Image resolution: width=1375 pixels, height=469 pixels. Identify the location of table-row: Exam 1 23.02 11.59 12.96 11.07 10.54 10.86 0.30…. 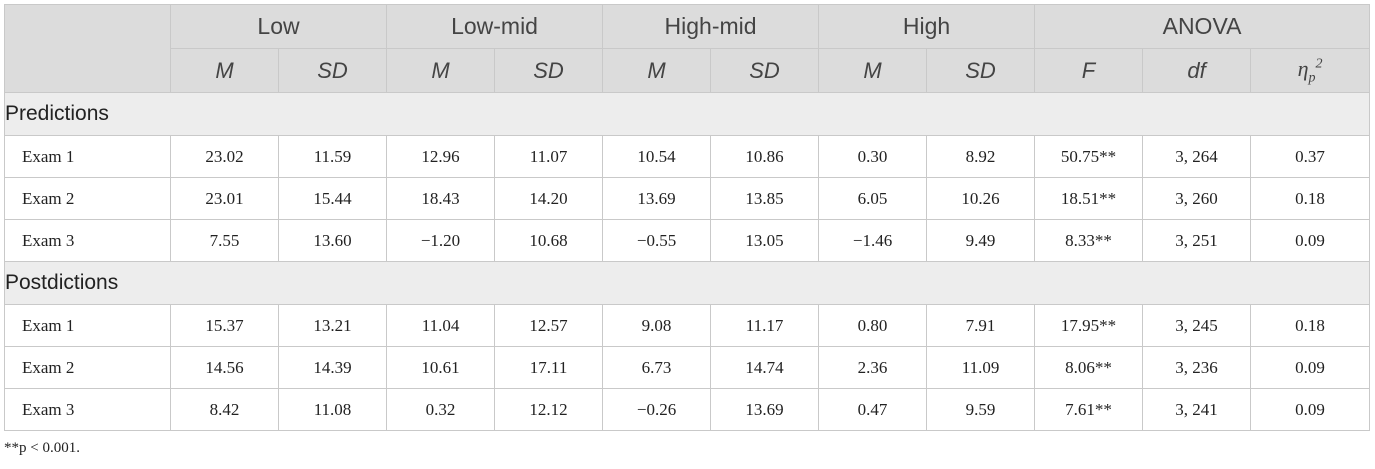
(687, 156).